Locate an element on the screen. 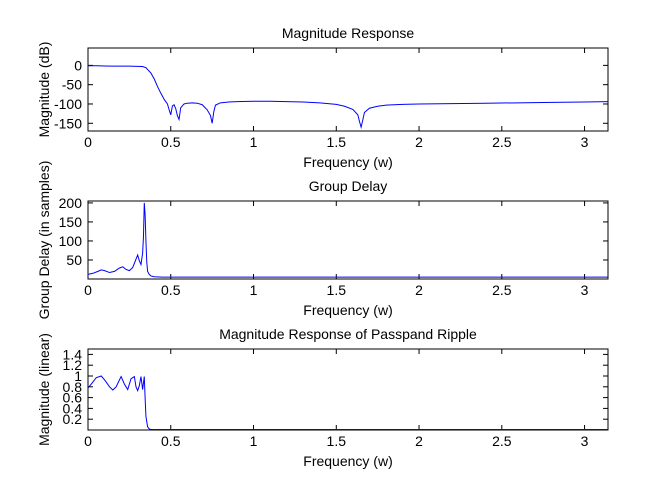 The height and width of the screenshot is (504, 672). group-delay-y-tick-label: 50 is located at coordinates (74, 260).